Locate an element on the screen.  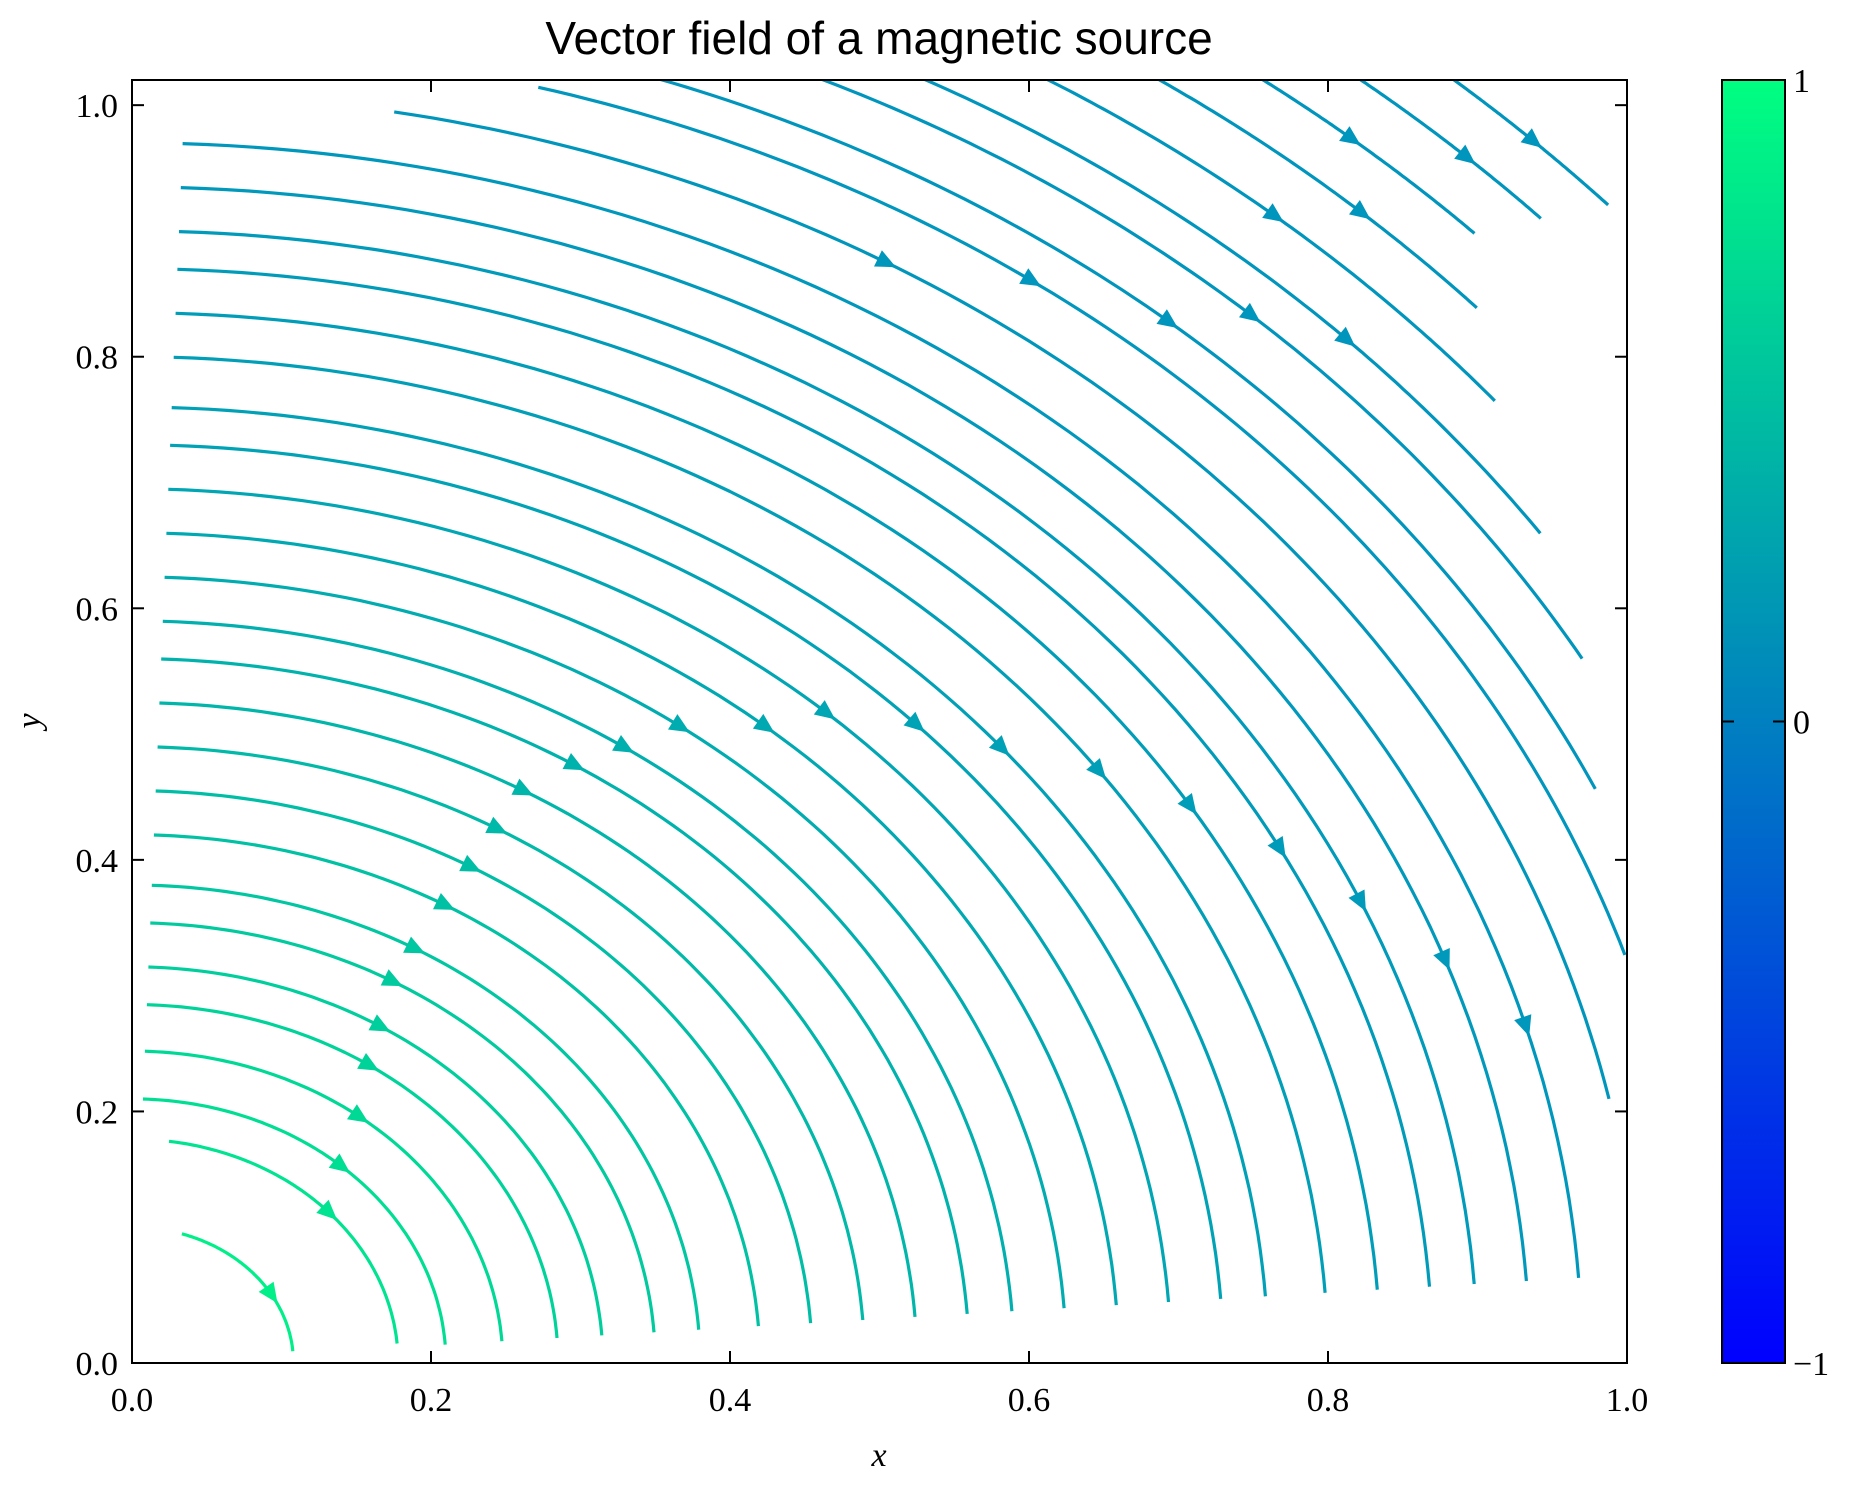
x-tick-label: 0.6 is located at coordinates (1029, 1400).